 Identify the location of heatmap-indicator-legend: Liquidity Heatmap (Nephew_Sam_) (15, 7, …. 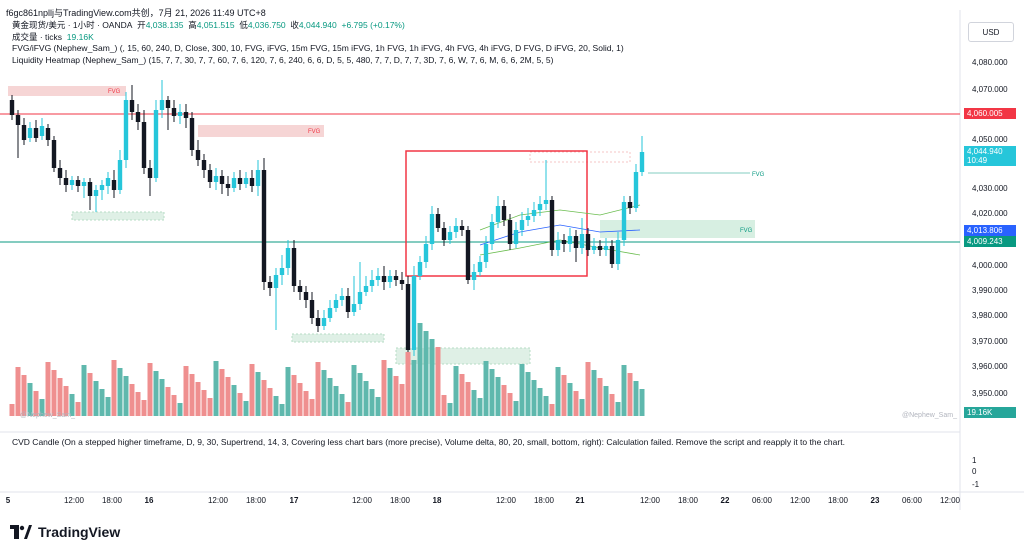
(283, 60).